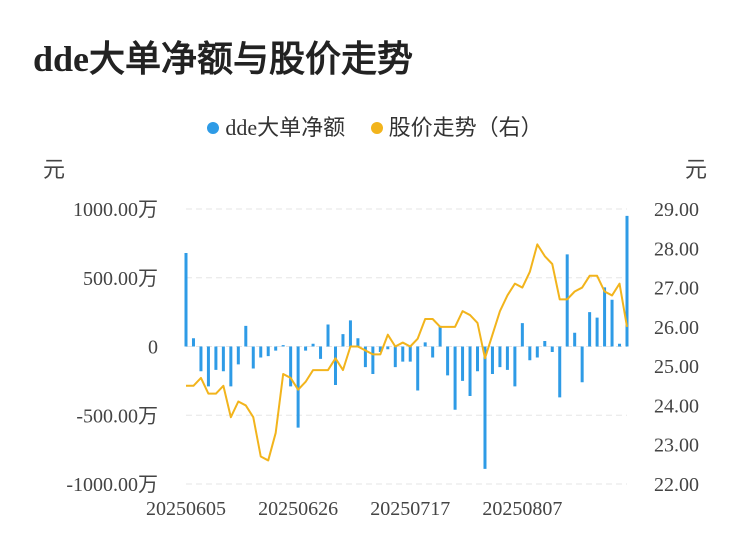 Image resolution: width=750 pixels, height=558 pixels. I want to click on right-axis: 29.00 28.00 27.00 26.00 25.00 24.00 23.00 22.00, so click(676, 347).